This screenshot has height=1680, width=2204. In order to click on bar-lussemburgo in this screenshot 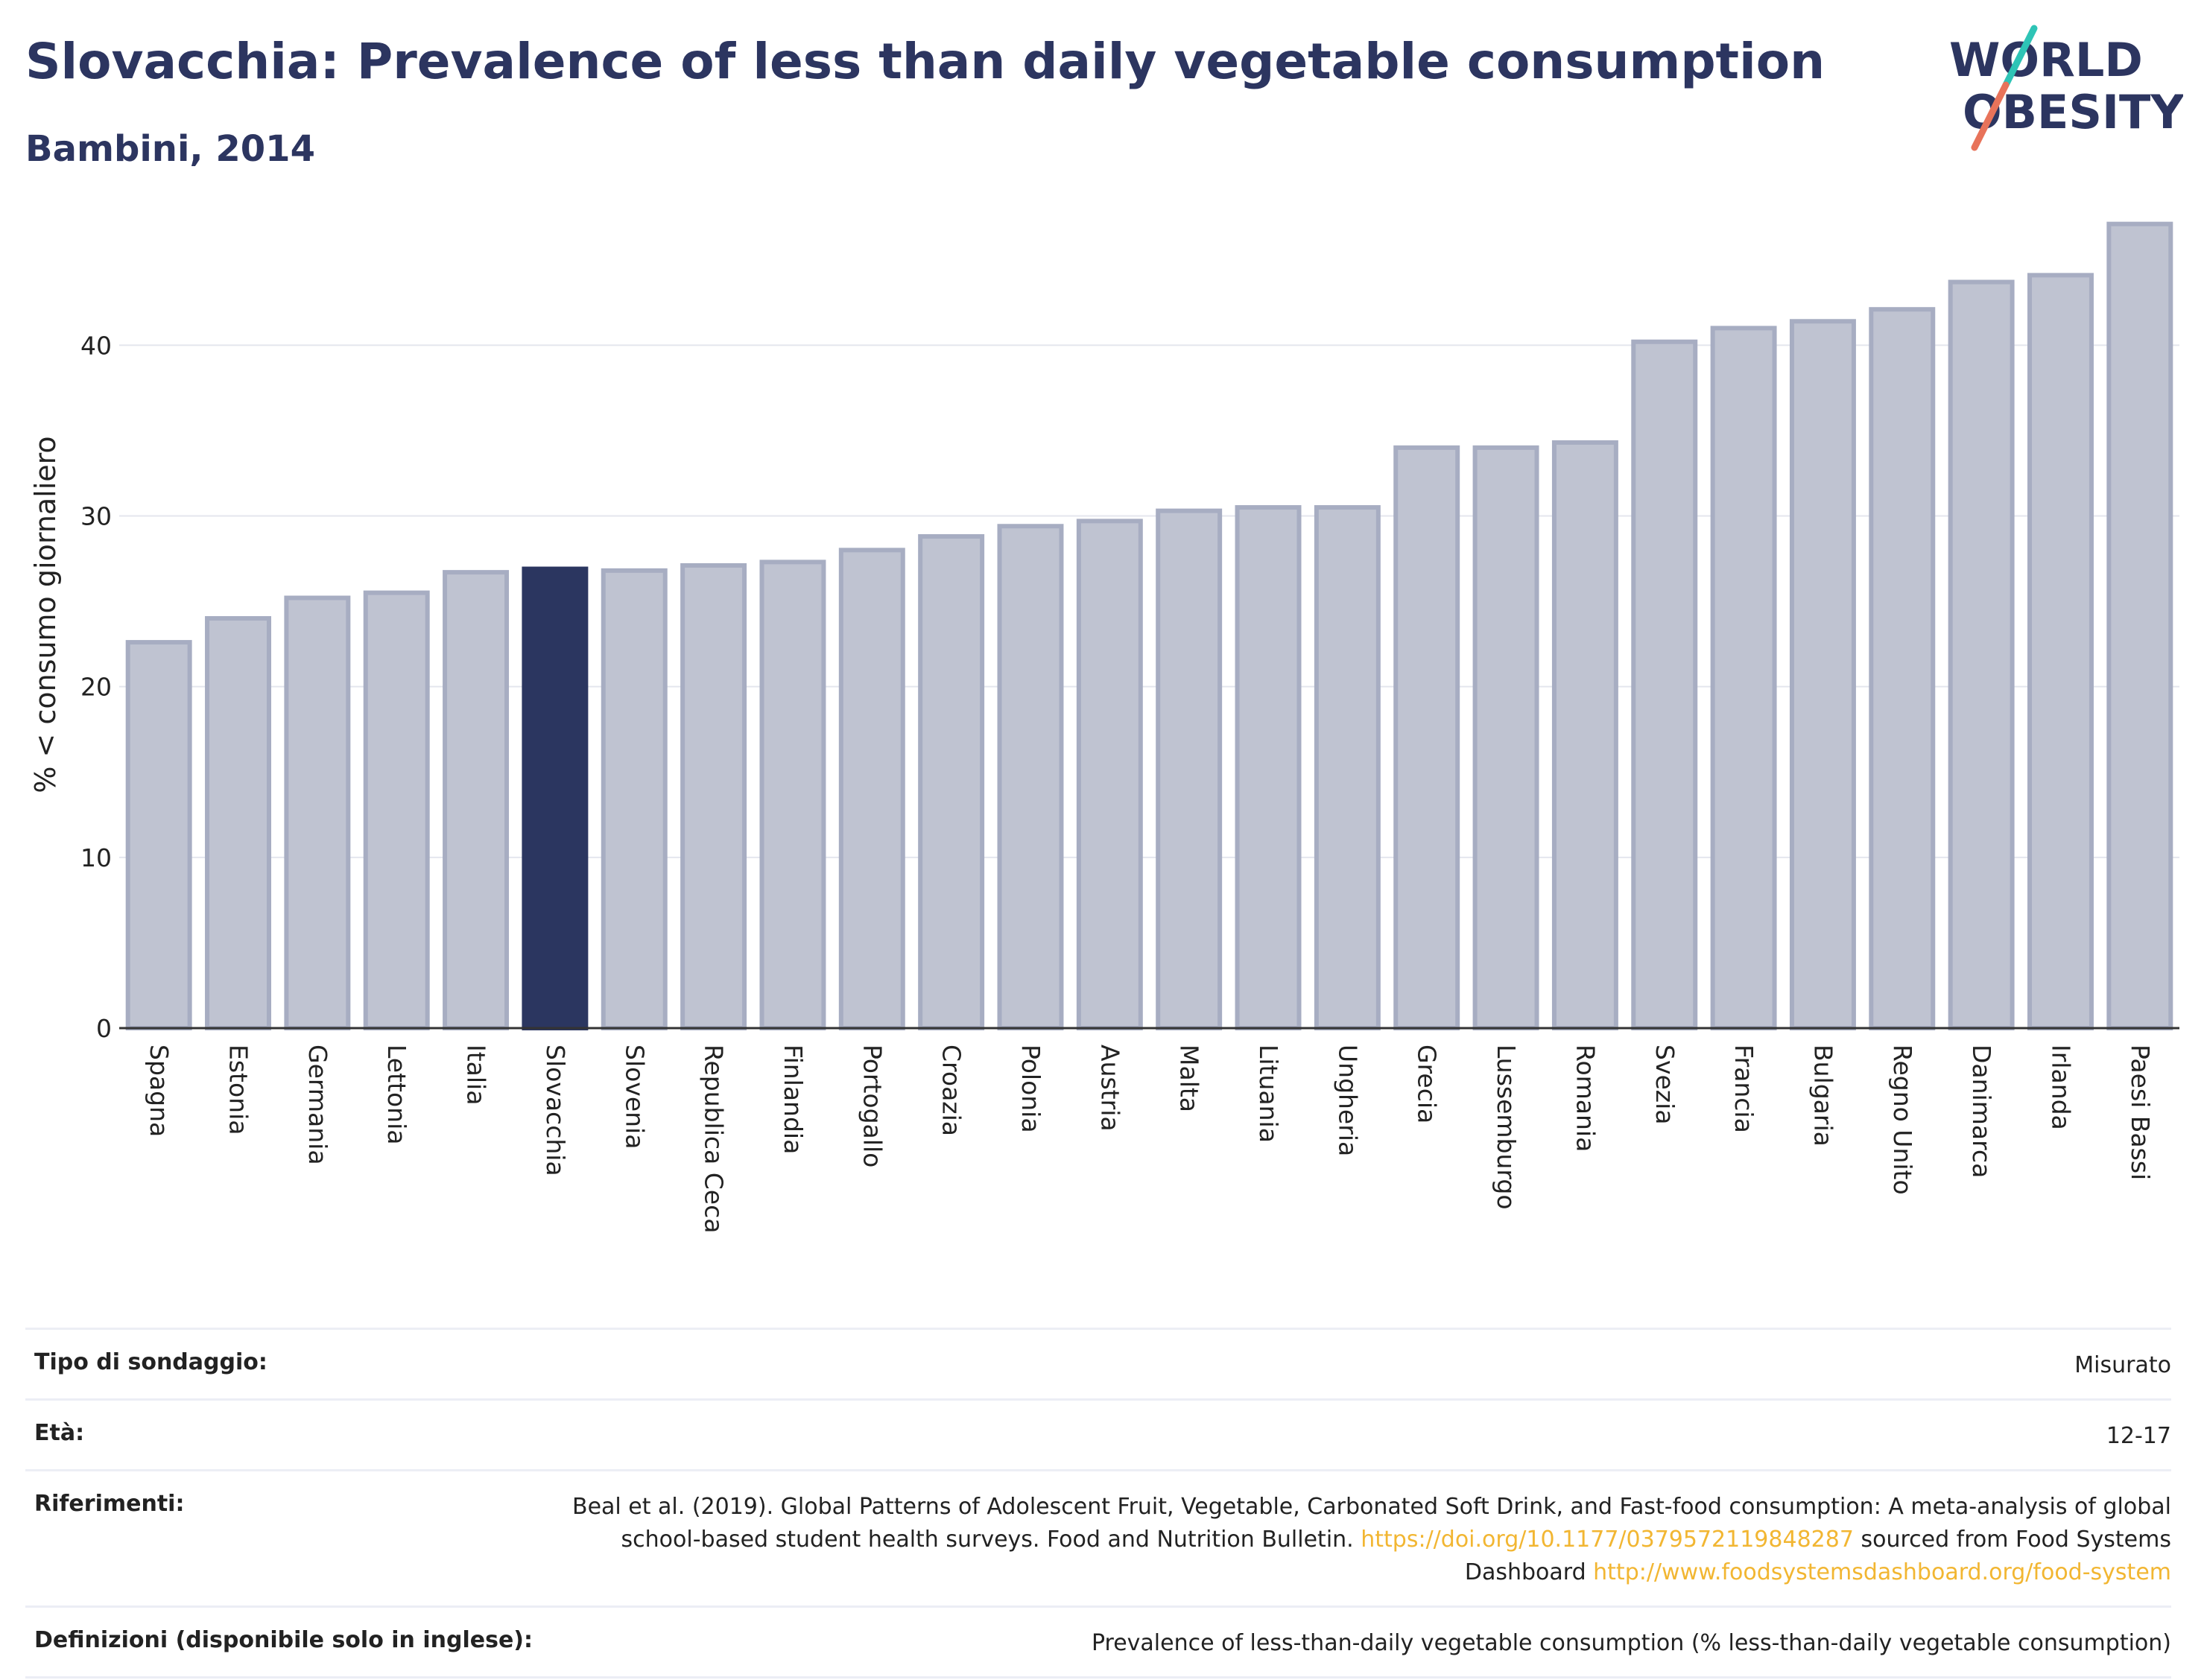, I will do `click(1505, 737)`.